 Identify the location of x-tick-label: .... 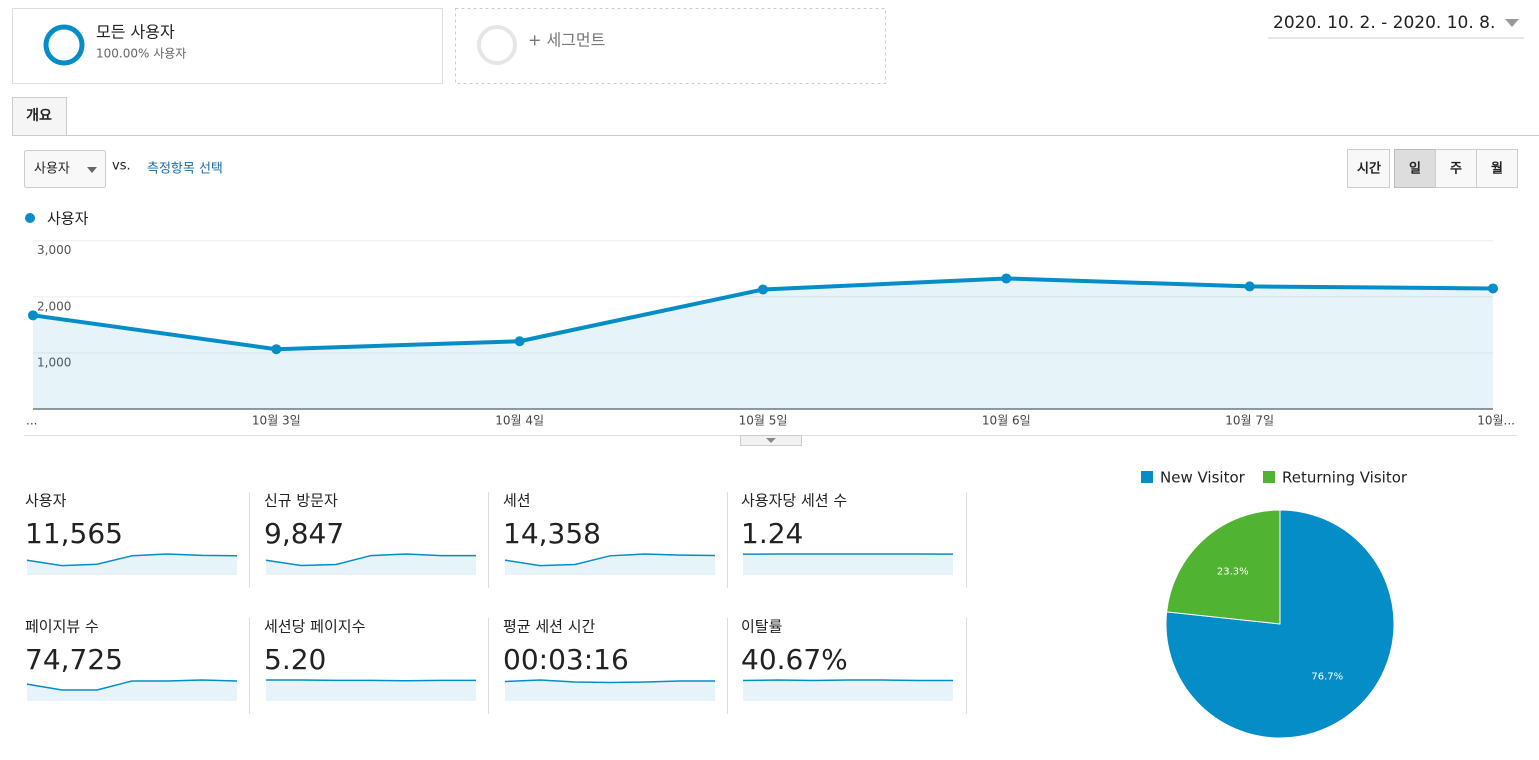
(31, 421).